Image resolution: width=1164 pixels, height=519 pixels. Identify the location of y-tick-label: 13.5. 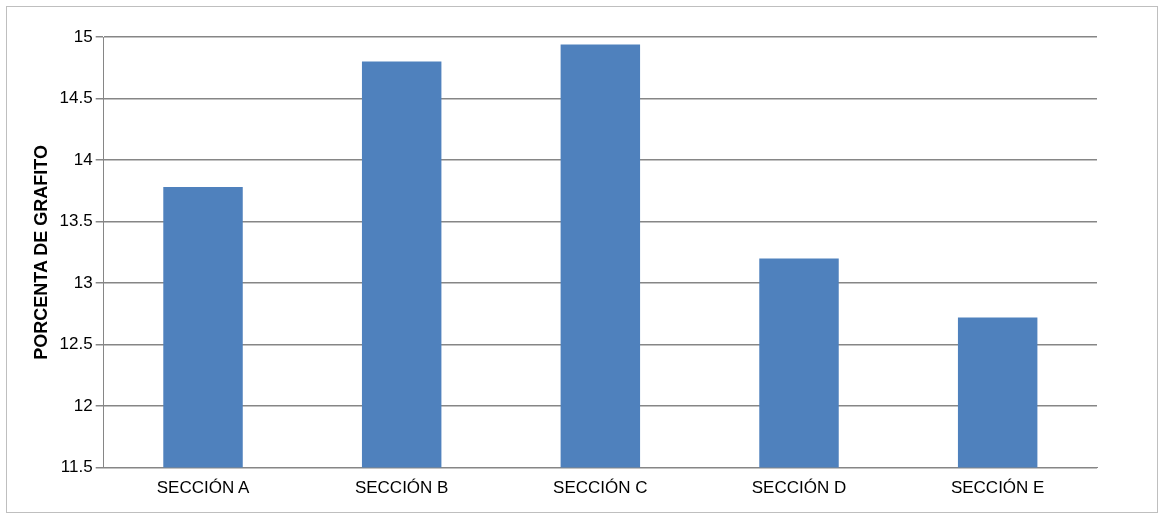
(76, 221).